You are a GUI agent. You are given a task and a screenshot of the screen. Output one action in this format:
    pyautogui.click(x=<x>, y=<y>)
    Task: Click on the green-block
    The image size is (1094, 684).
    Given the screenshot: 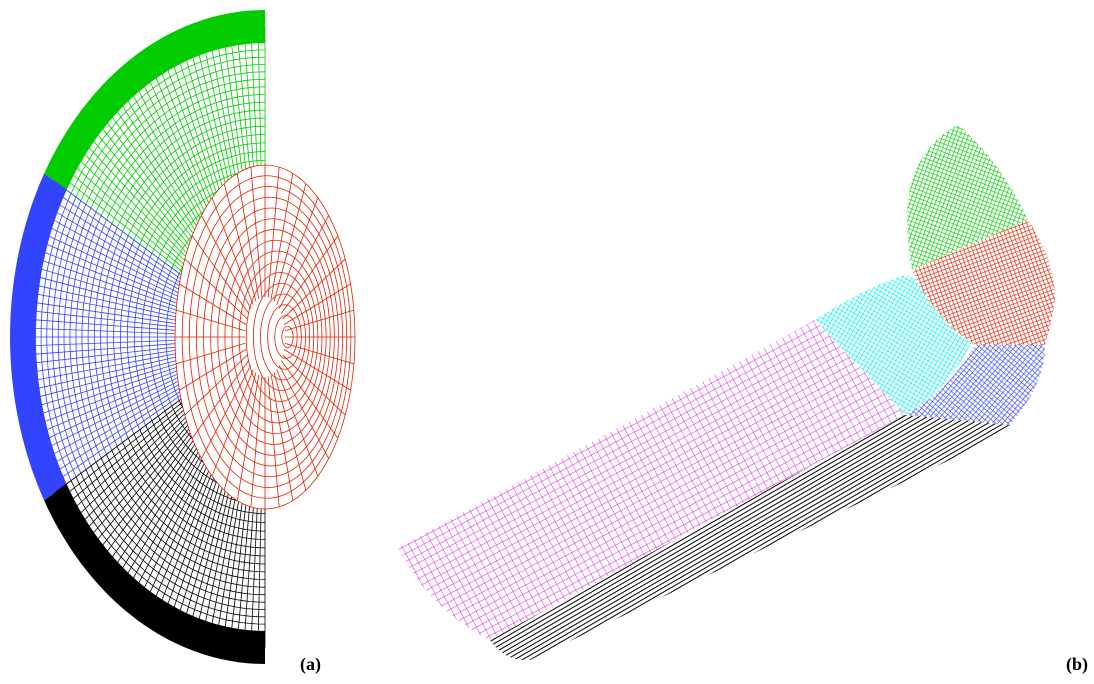 What is the action you would take?
    pyautogui.click(x=967, y=197)
    